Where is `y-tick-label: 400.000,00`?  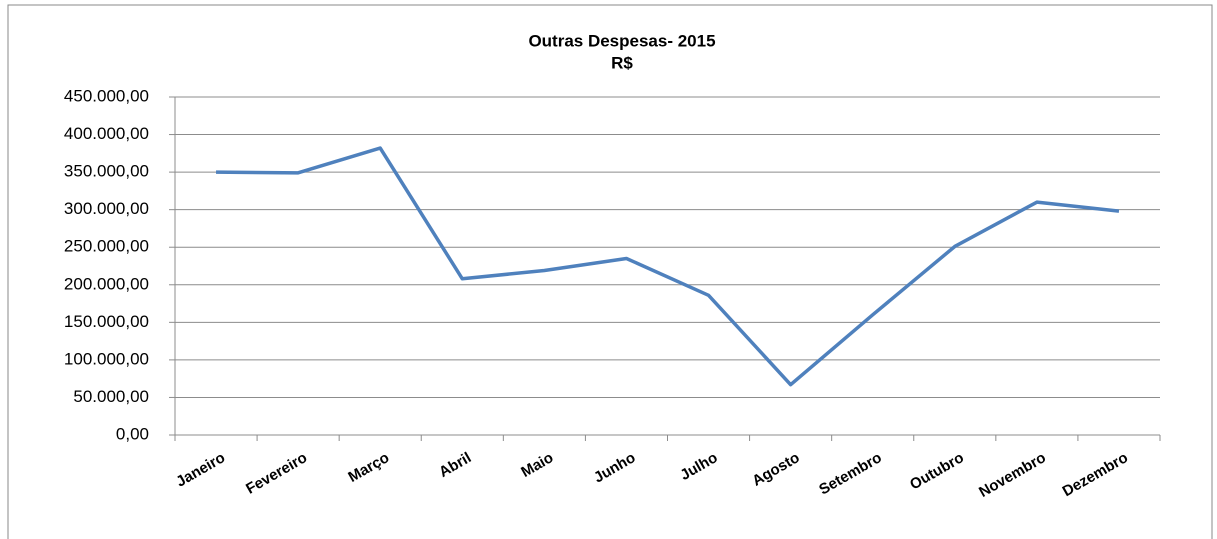
y-tick-label: 400.000,00 is located at coordinates (106, 133).